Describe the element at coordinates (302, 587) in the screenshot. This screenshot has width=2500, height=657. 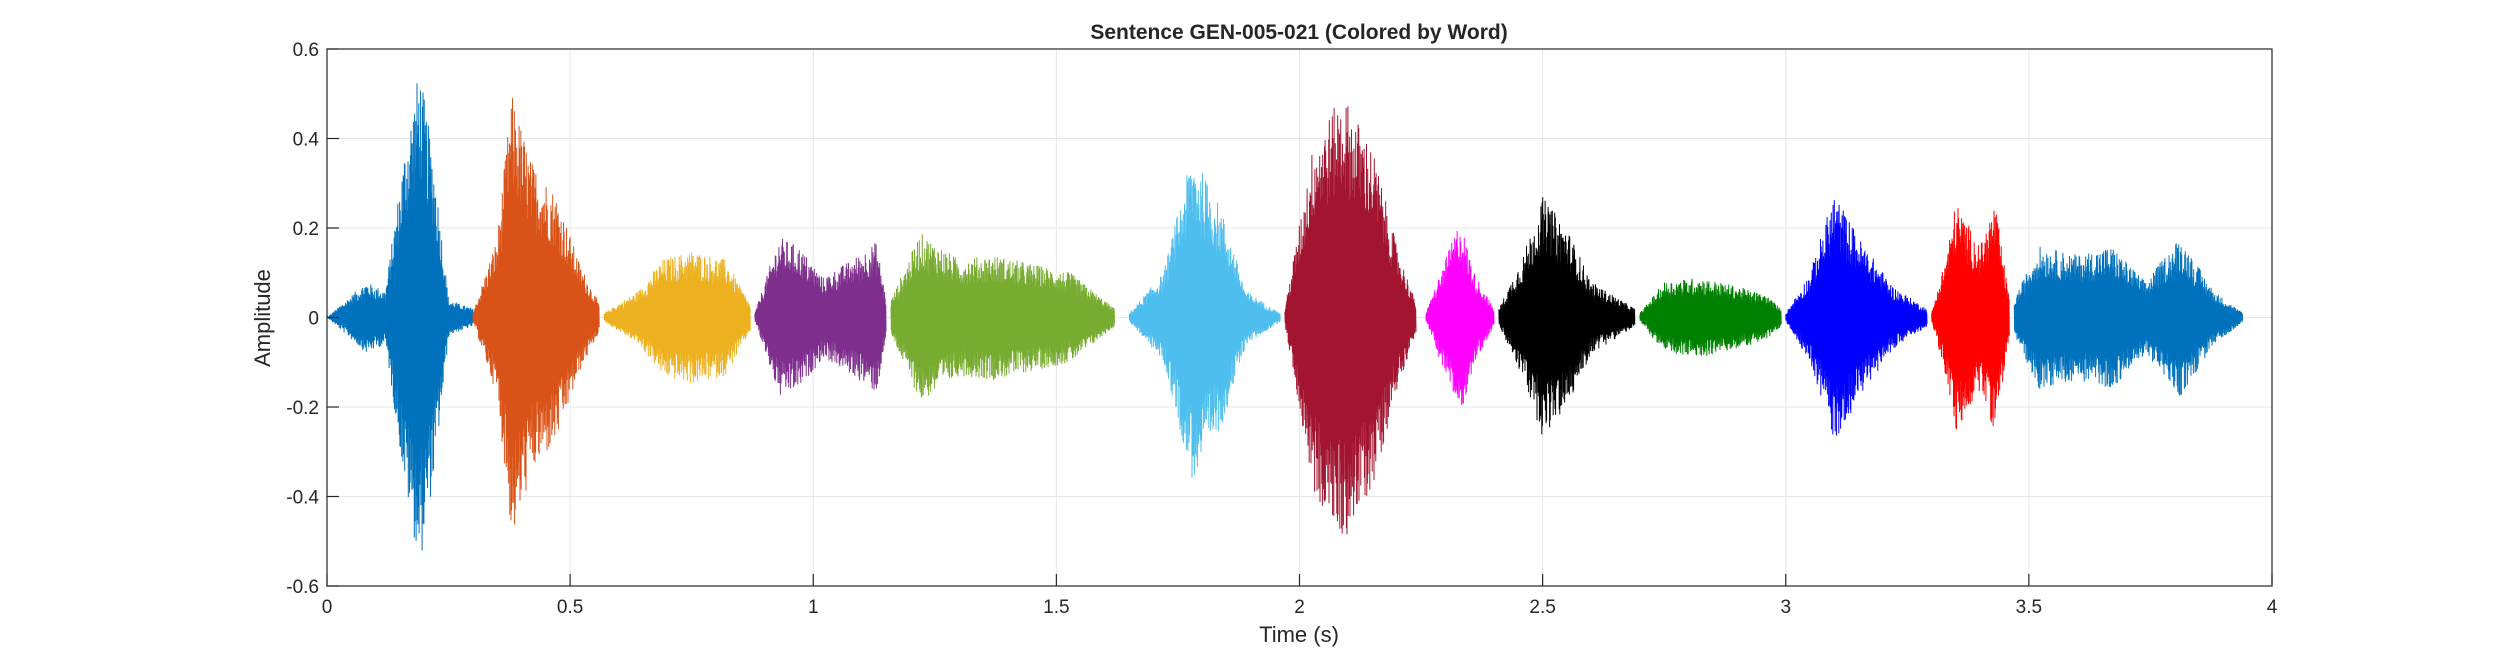
I see `y-tick-label: -0.6` at that location.